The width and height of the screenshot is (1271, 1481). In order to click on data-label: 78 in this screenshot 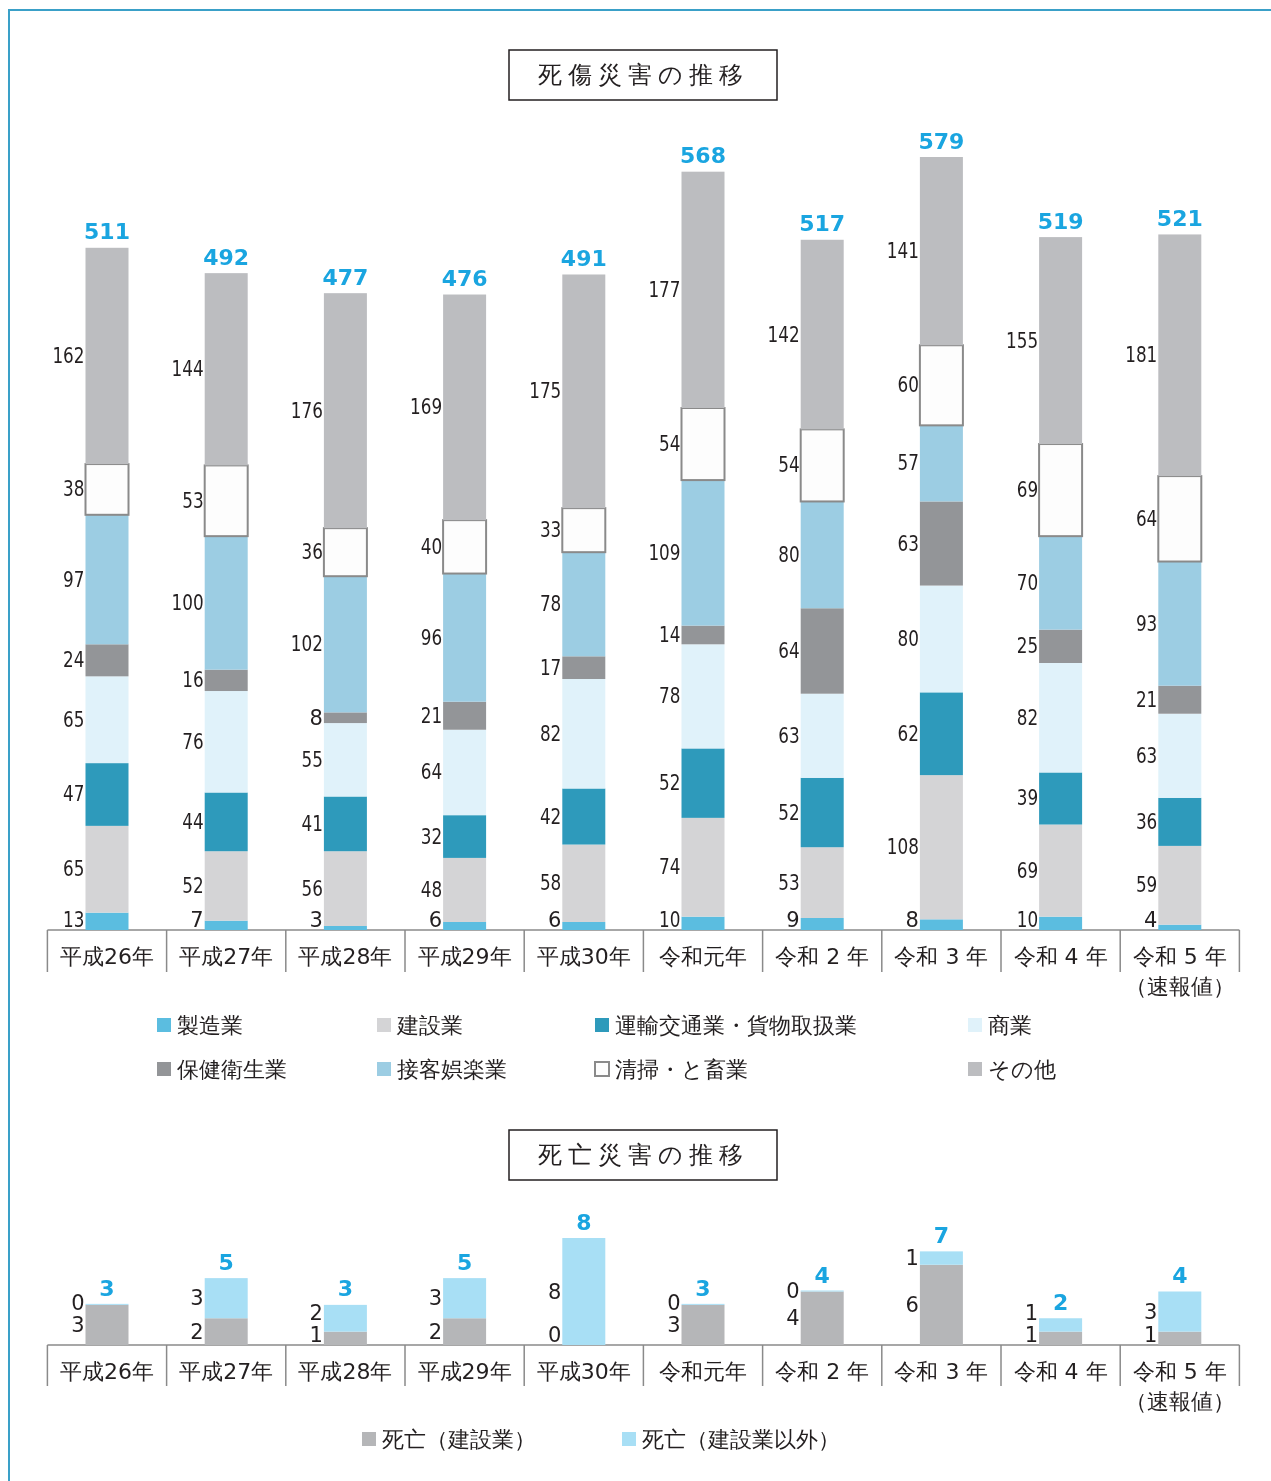, I will do `click(672, 696)`.